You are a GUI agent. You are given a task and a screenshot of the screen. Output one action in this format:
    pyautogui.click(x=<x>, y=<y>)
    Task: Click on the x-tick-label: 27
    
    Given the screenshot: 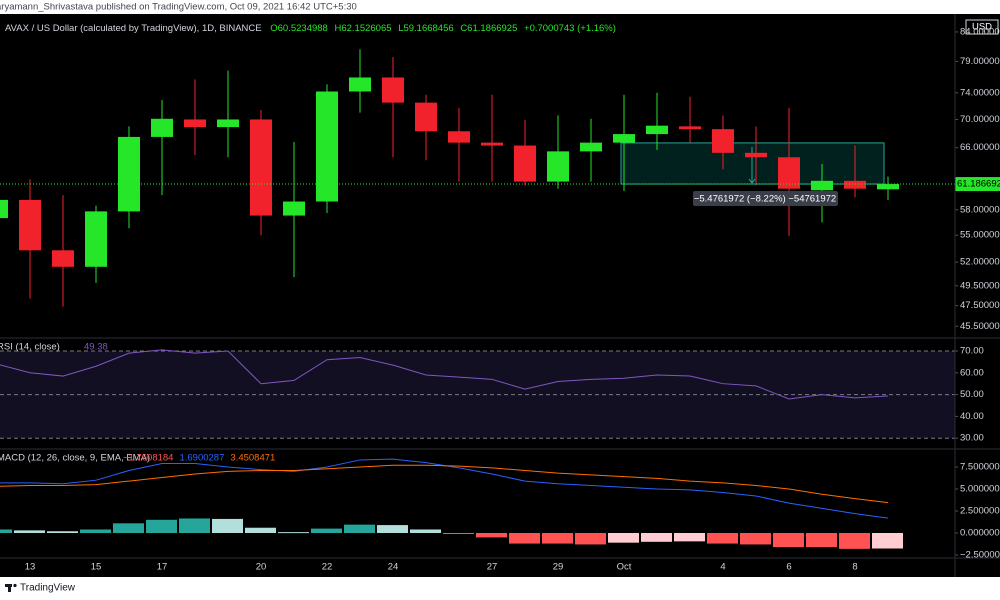 What is the action you would take?
    pyautogui.click(x=492, y=567)
    